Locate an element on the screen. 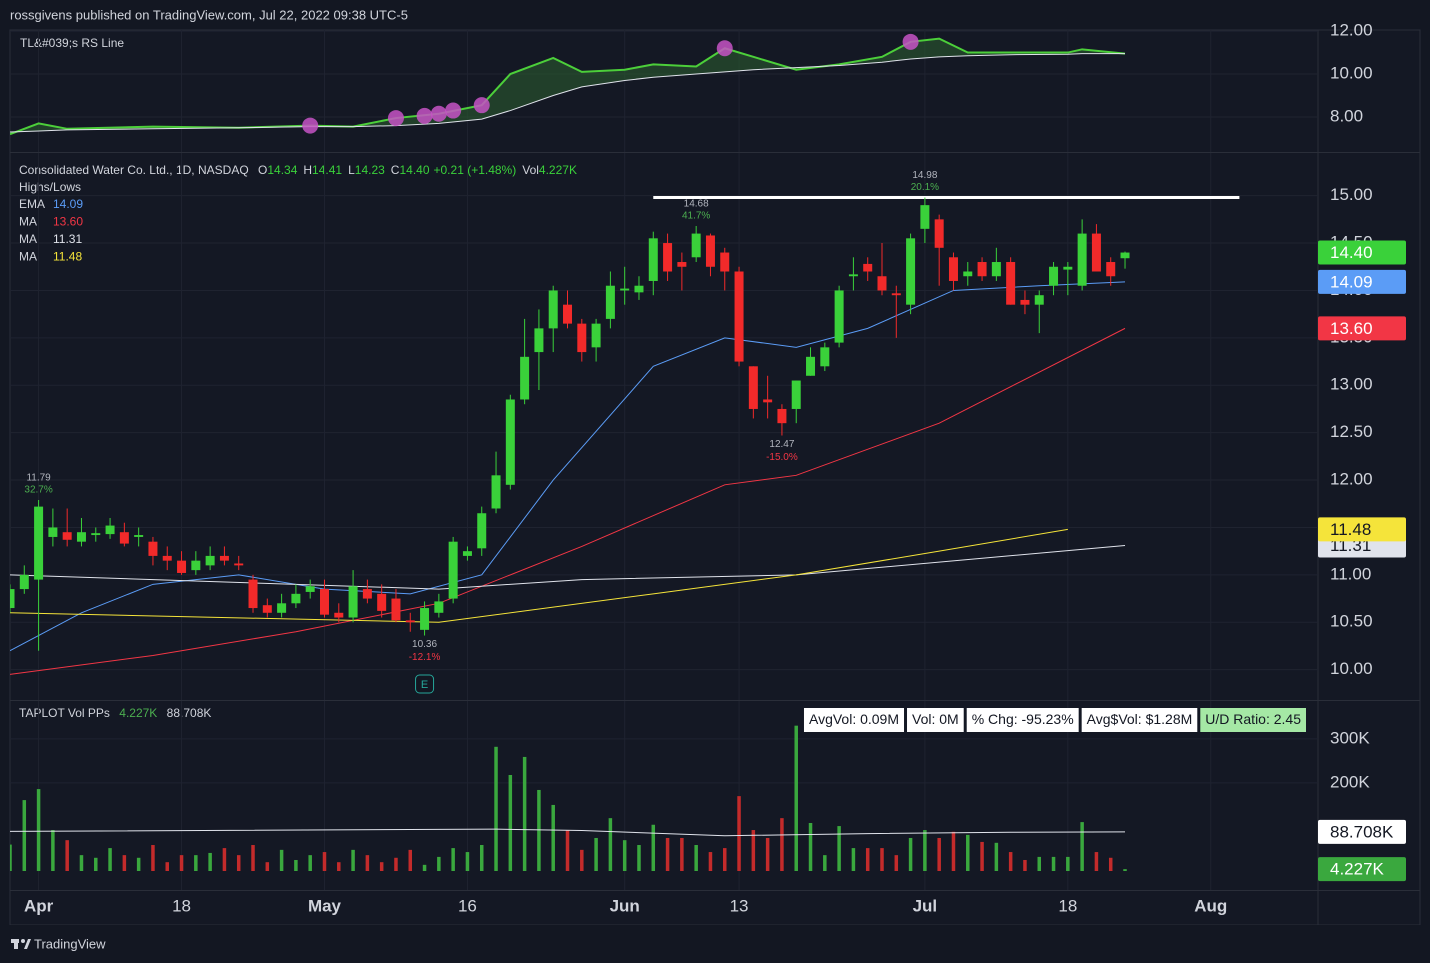 Image resolution: width=1430 pixels, height=963 pixels. stat-label: U/D Ratio: 2.45 is located at coordinates (1253, 719).